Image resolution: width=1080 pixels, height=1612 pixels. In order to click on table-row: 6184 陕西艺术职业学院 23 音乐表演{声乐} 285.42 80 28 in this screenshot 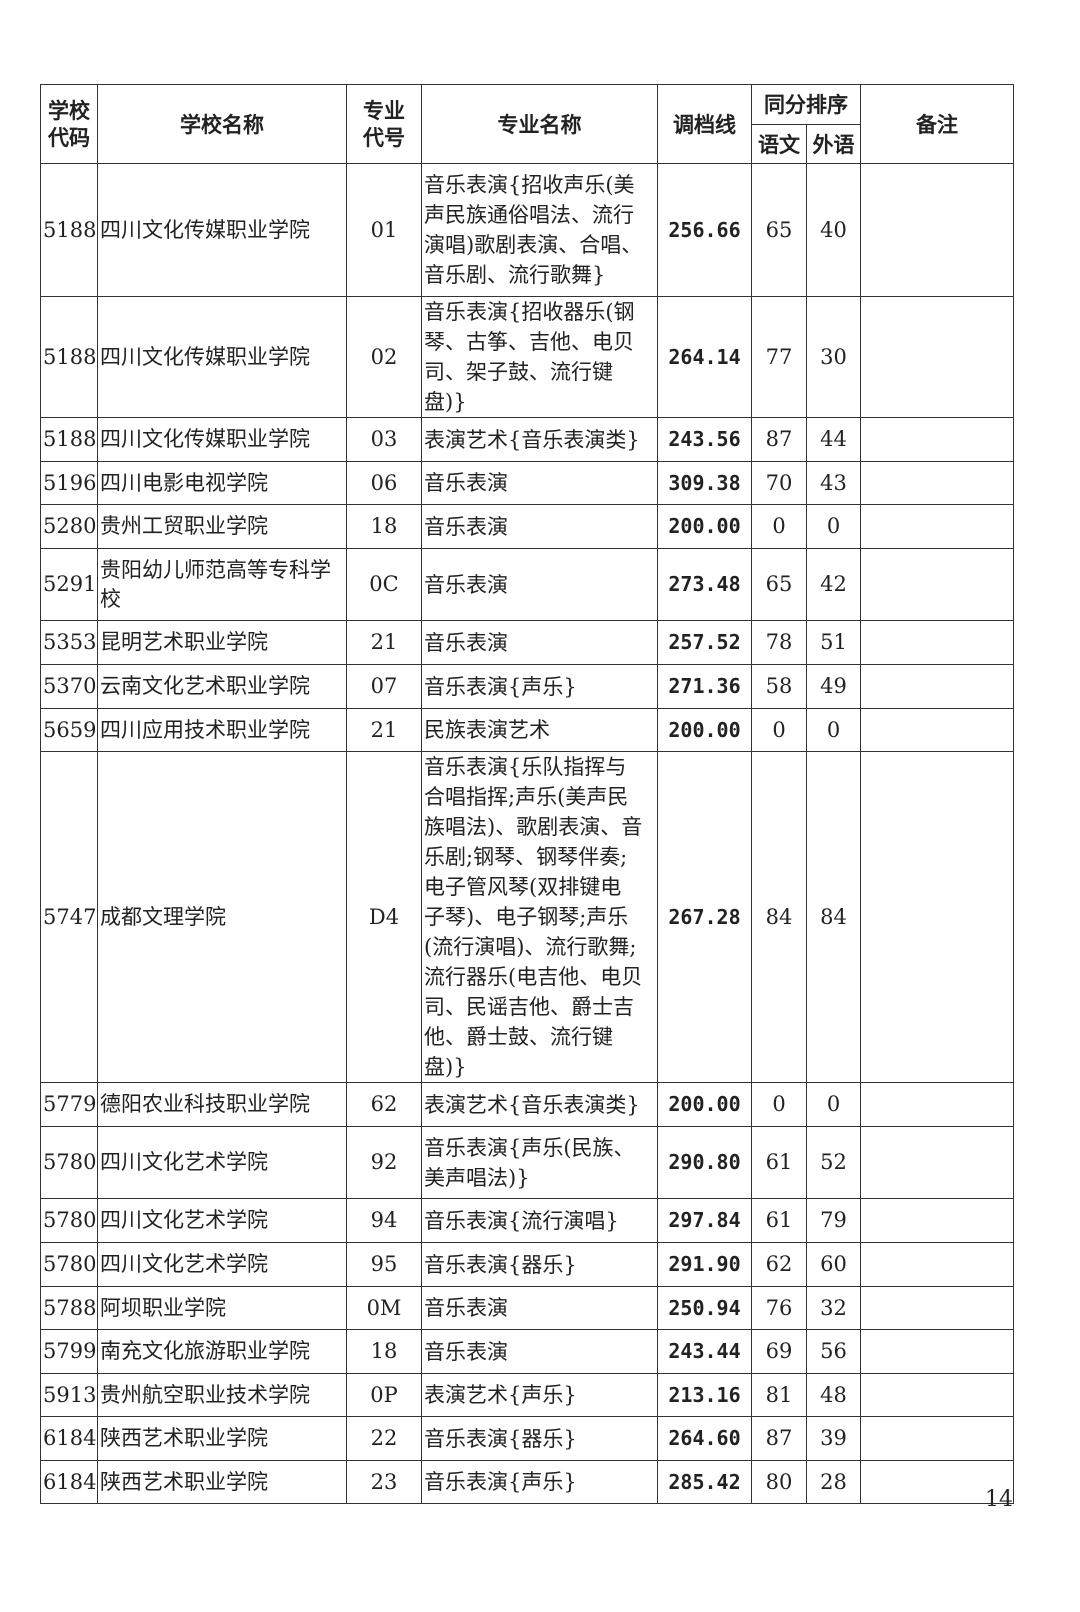, I will do `click(527, 1482)`.